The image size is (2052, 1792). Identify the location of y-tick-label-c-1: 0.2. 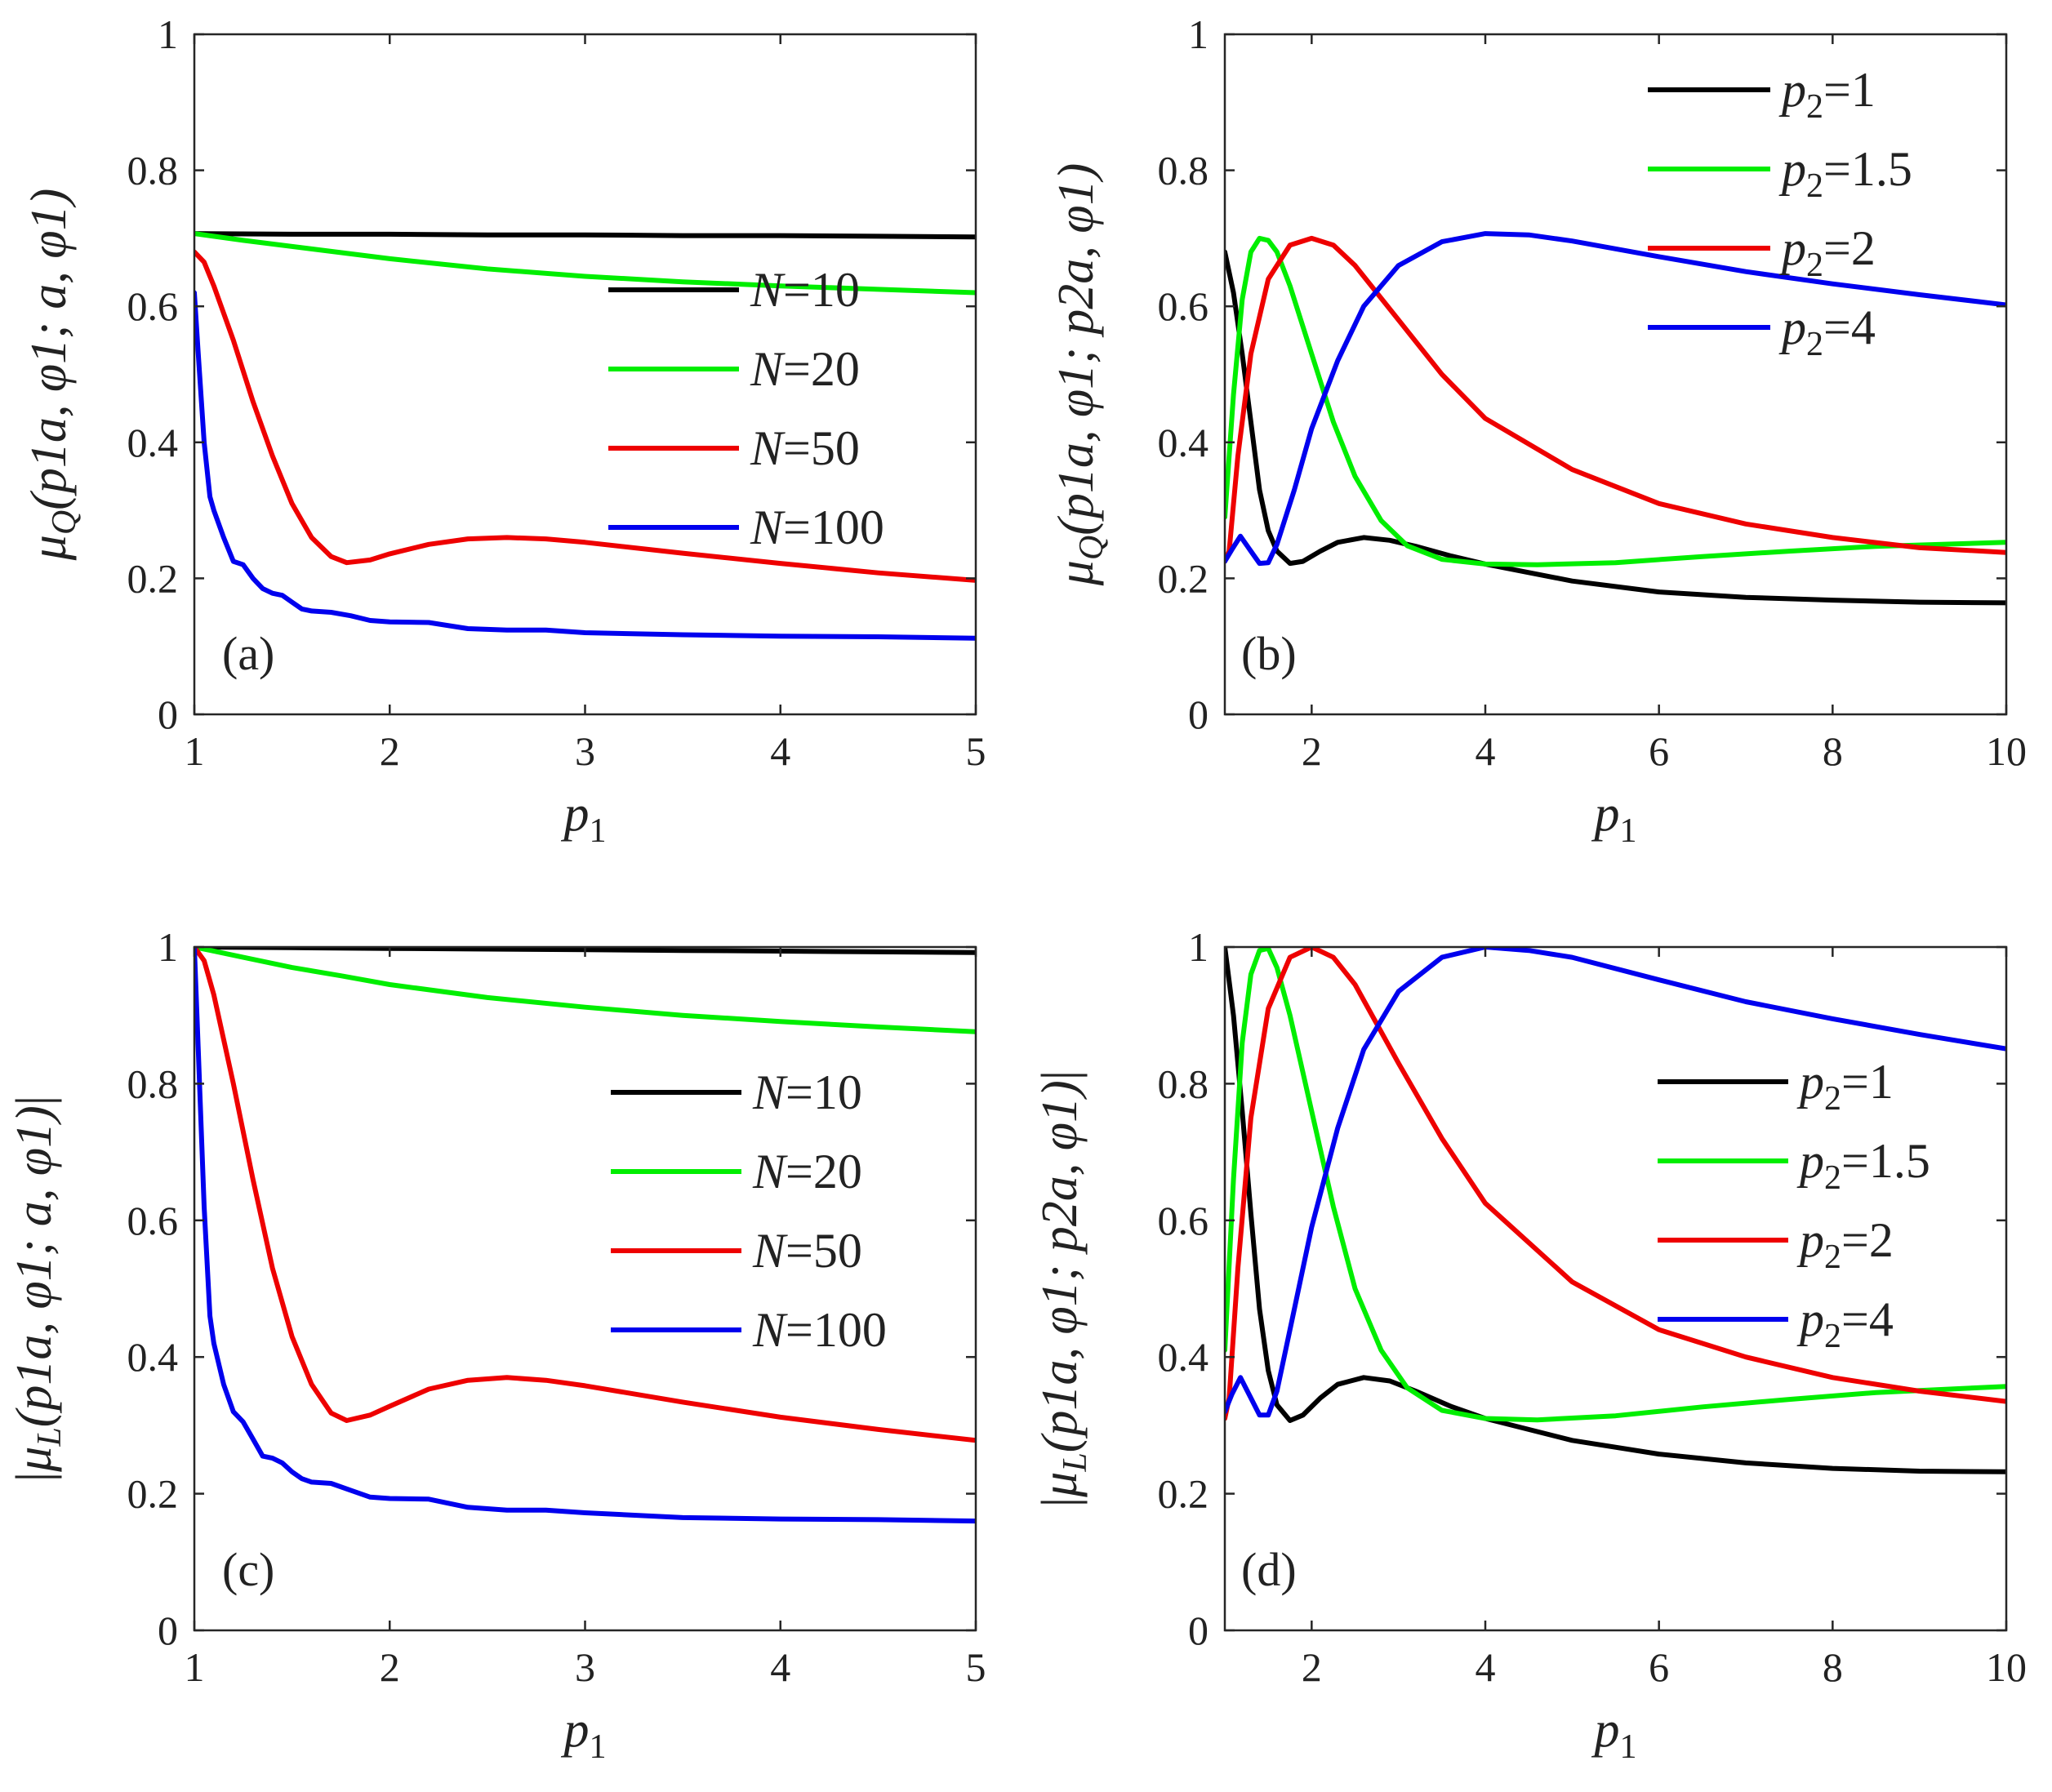
(153, 1494).